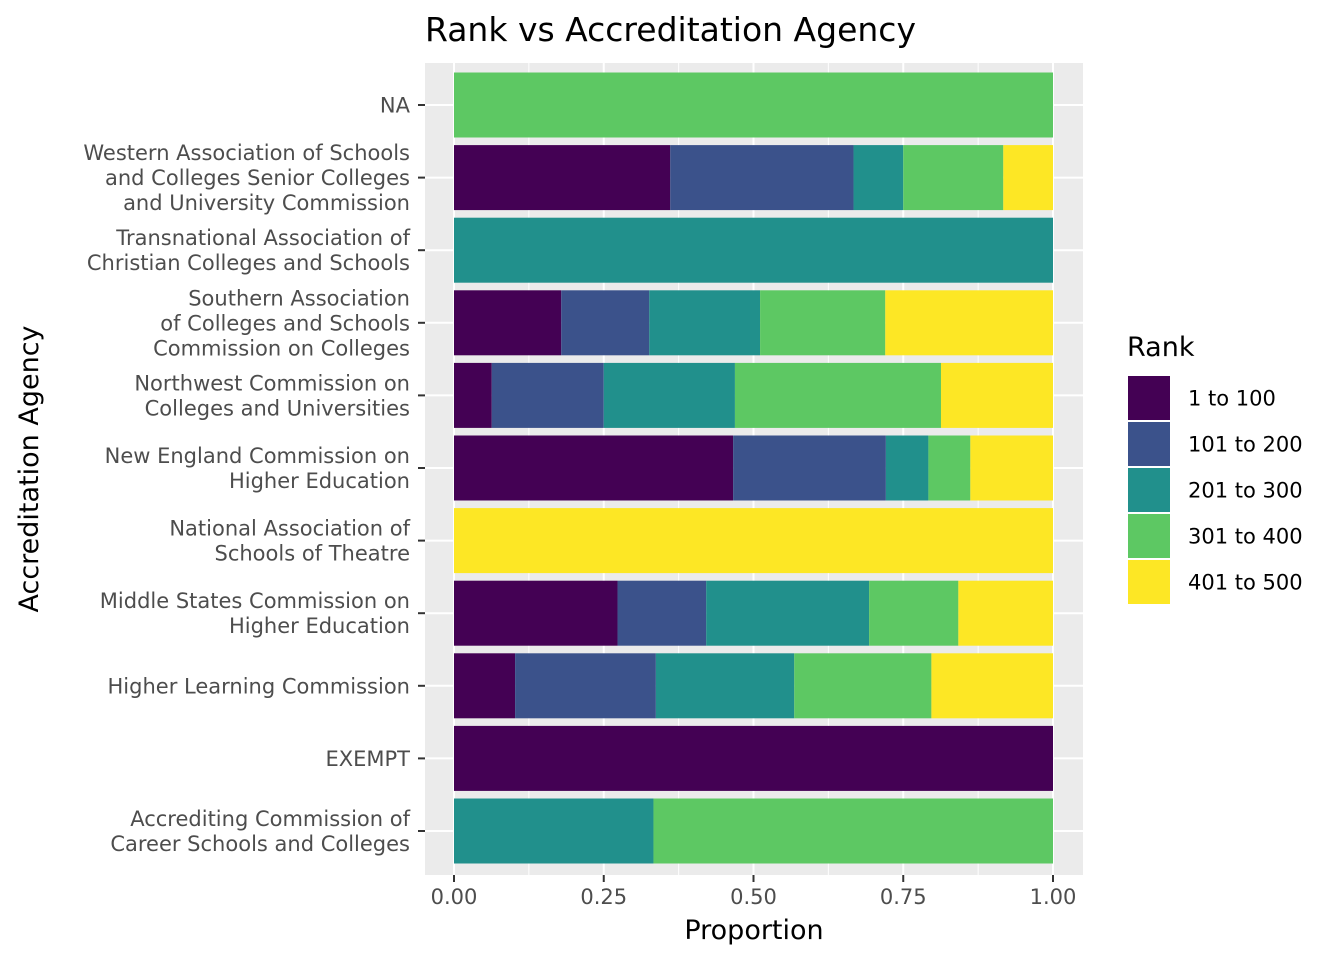  I want to click on x-axis: 0.00 0.25 0.50 0.75 1.00, so click(754, 892).